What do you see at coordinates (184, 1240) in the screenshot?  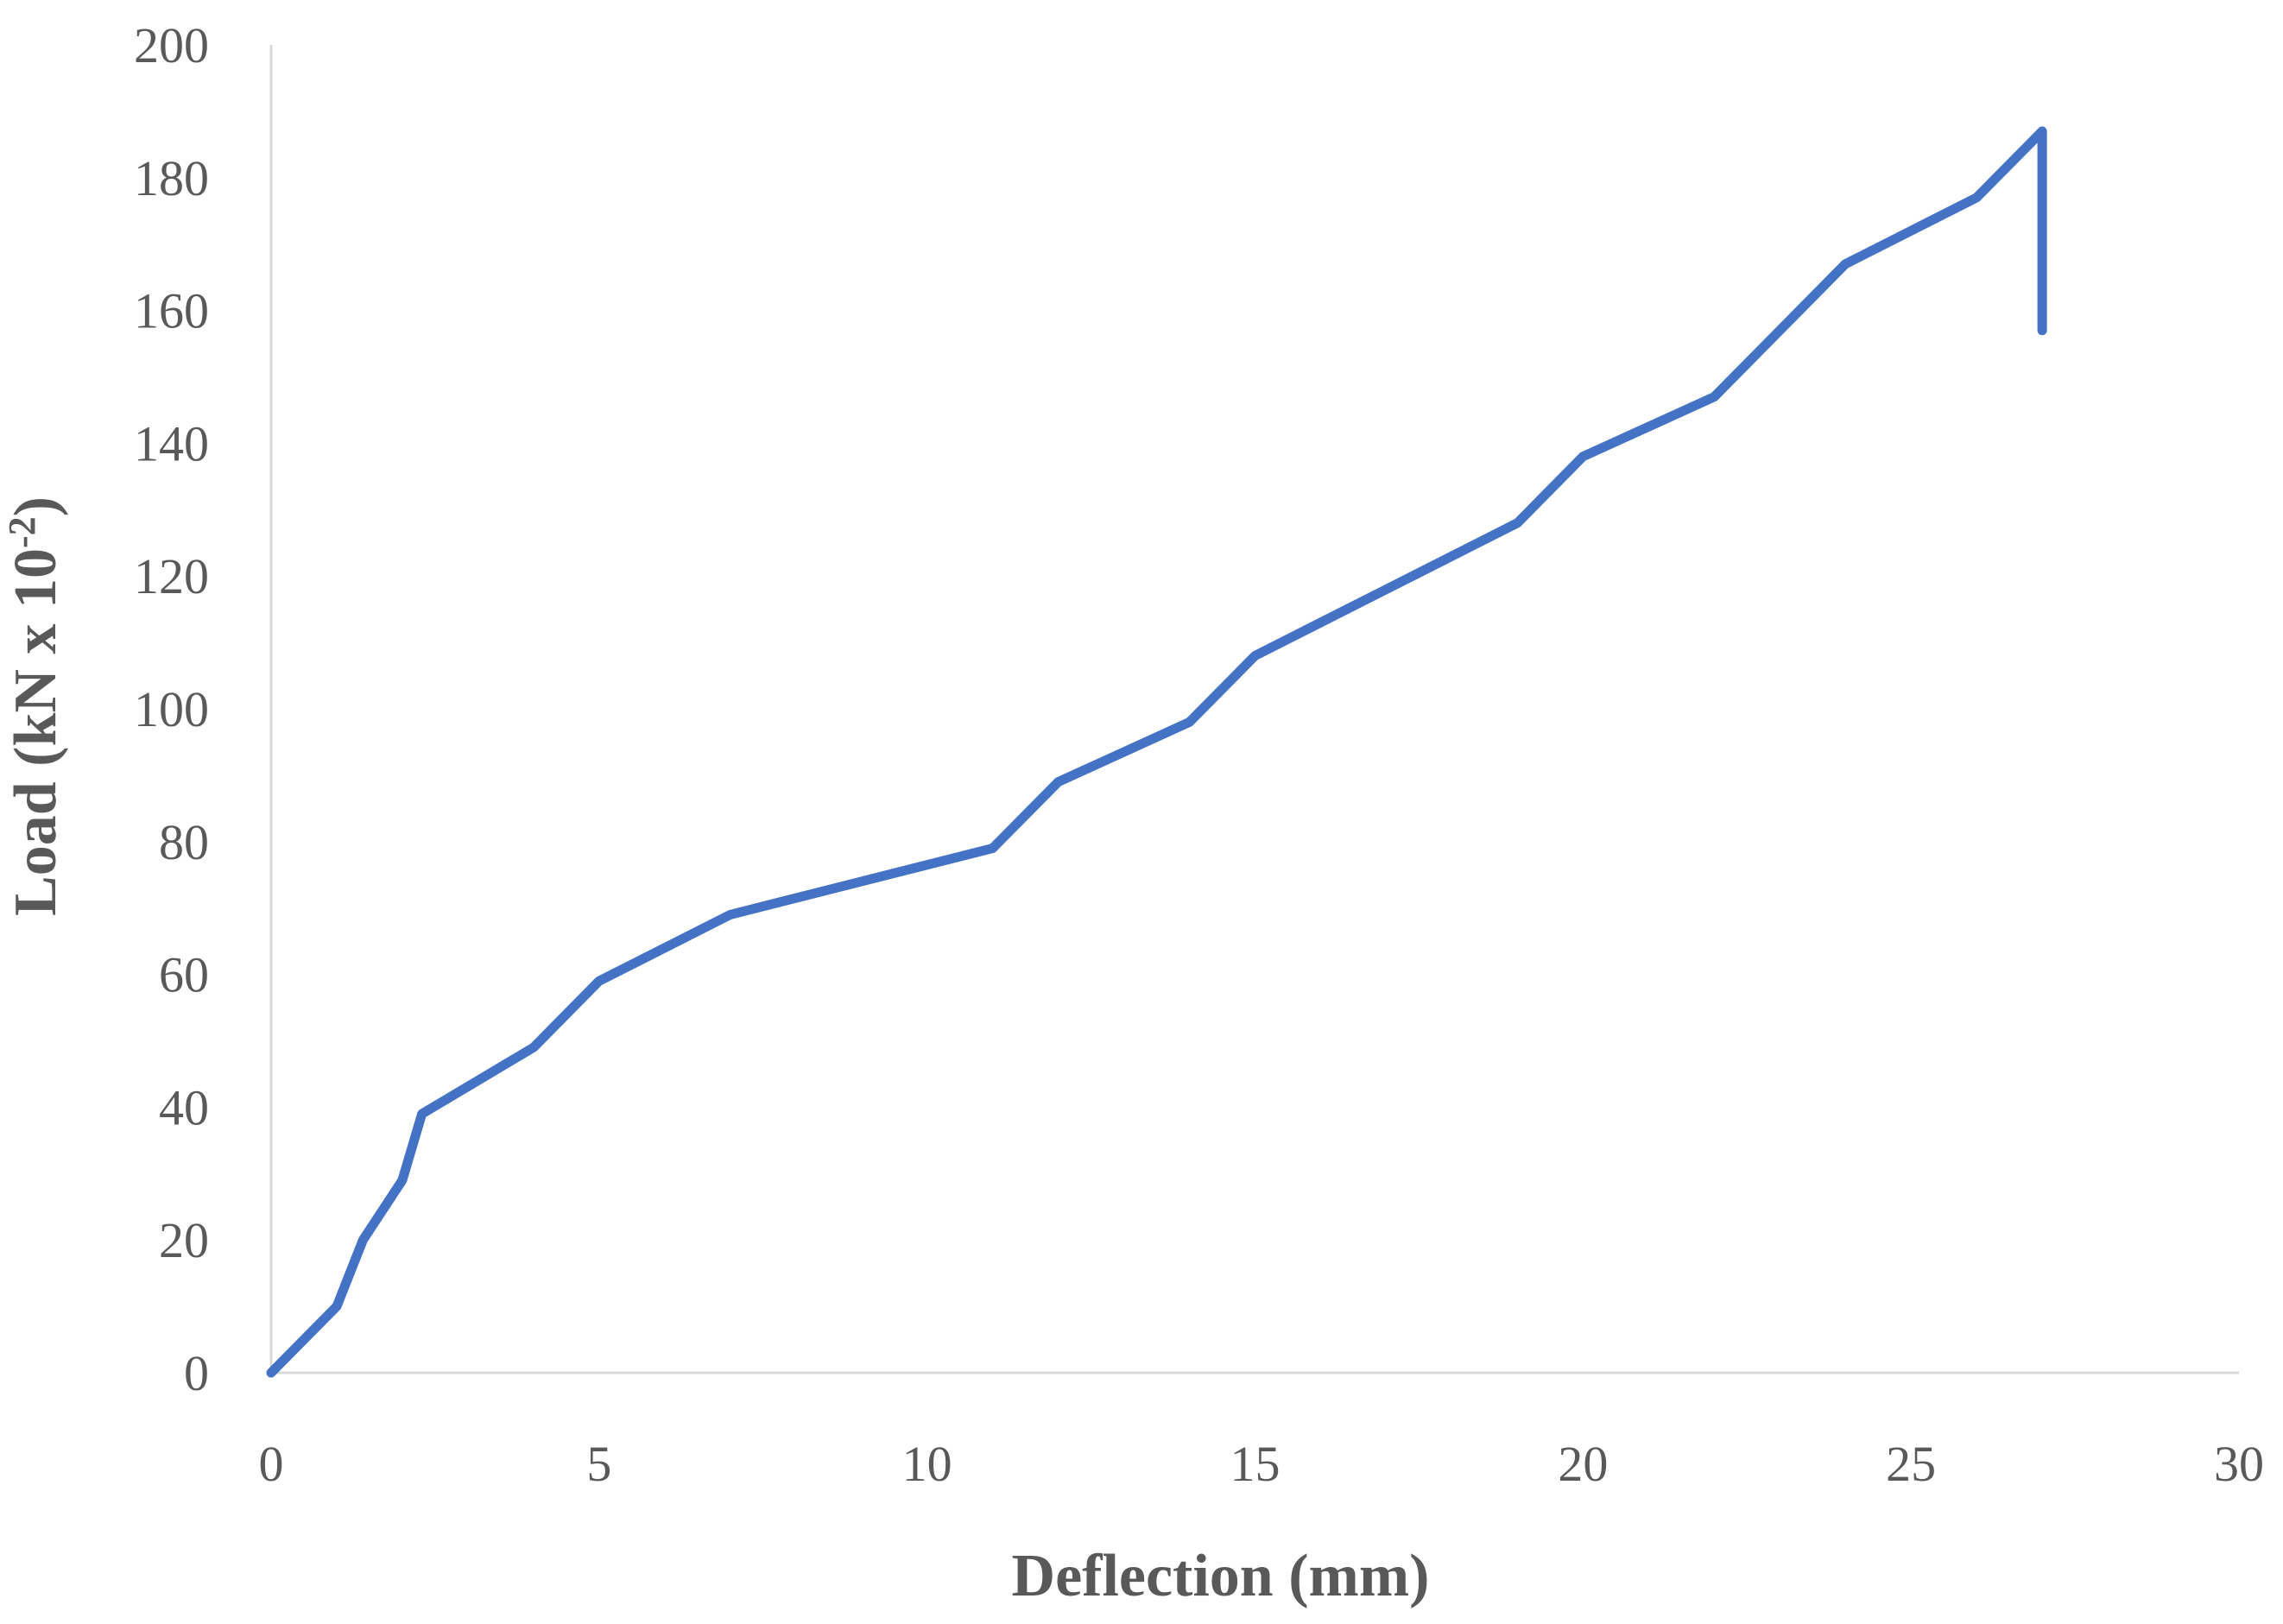 I see `y-tick-label-20: 20` at bounding box center [184, 1240].